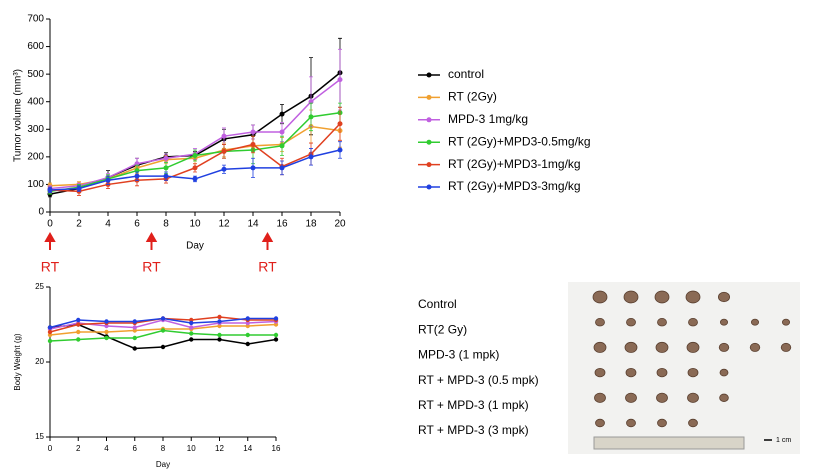  Describe the element at coordinates (41, 212) in the screenshot. I see `y-tick-label: 0` at that location.